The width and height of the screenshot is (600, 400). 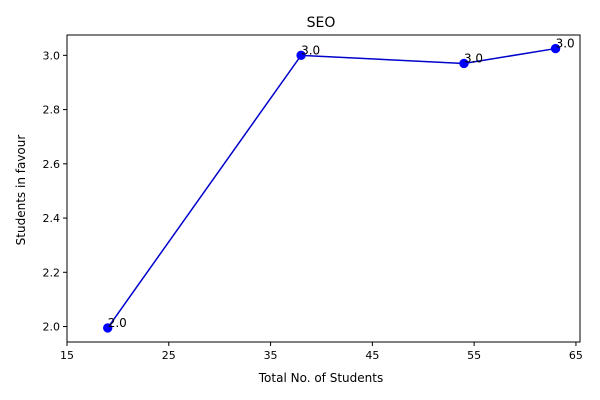 I want to click on x-tick-label-5: 65, so click(x=576, y=355).